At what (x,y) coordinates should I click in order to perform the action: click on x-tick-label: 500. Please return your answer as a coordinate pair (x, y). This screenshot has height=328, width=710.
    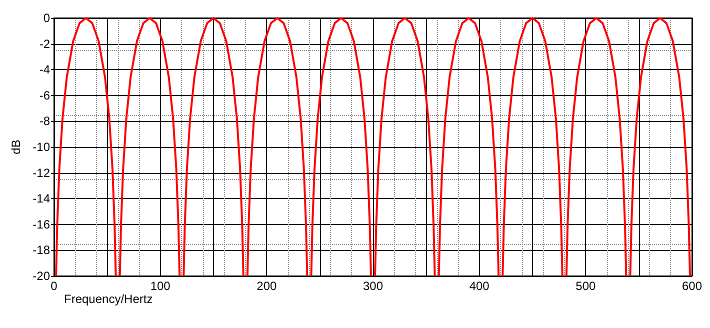
    Looking at the image, I should click on (586, 286).